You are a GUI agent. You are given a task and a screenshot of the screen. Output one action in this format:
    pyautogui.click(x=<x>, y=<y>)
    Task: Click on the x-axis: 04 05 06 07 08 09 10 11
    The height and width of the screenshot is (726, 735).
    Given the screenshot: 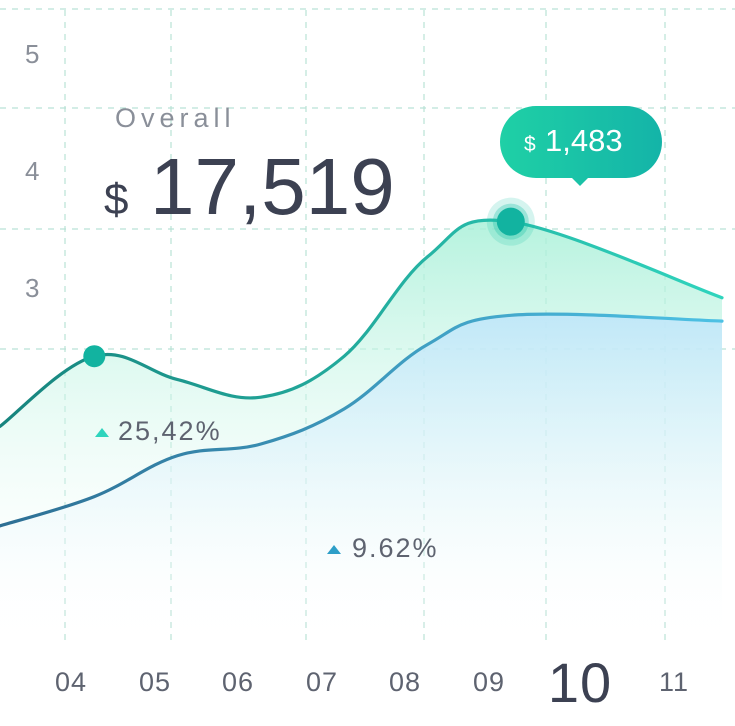 What is the action you would take?
    pyautogui.click(x=372, y=682)
    